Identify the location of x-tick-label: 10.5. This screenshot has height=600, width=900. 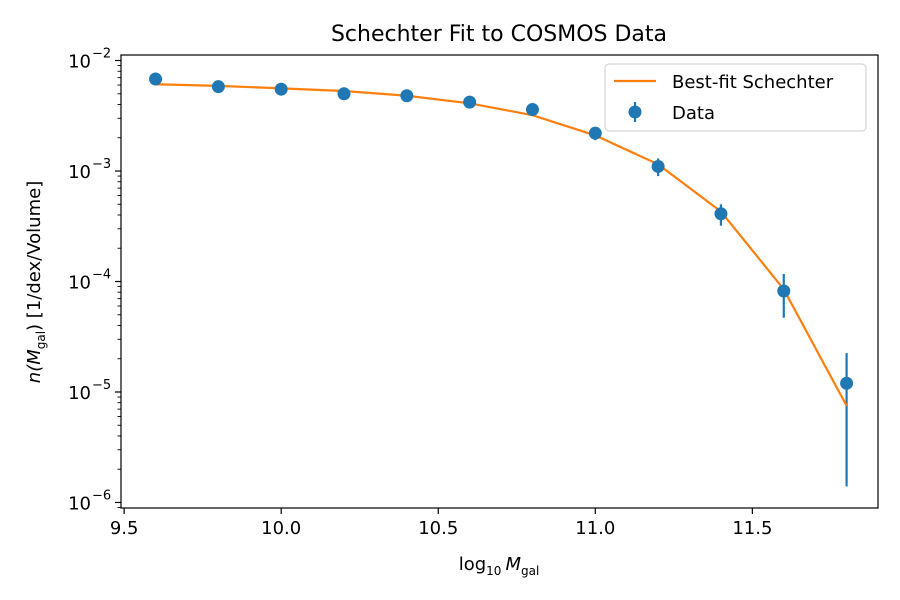
(438, 528).